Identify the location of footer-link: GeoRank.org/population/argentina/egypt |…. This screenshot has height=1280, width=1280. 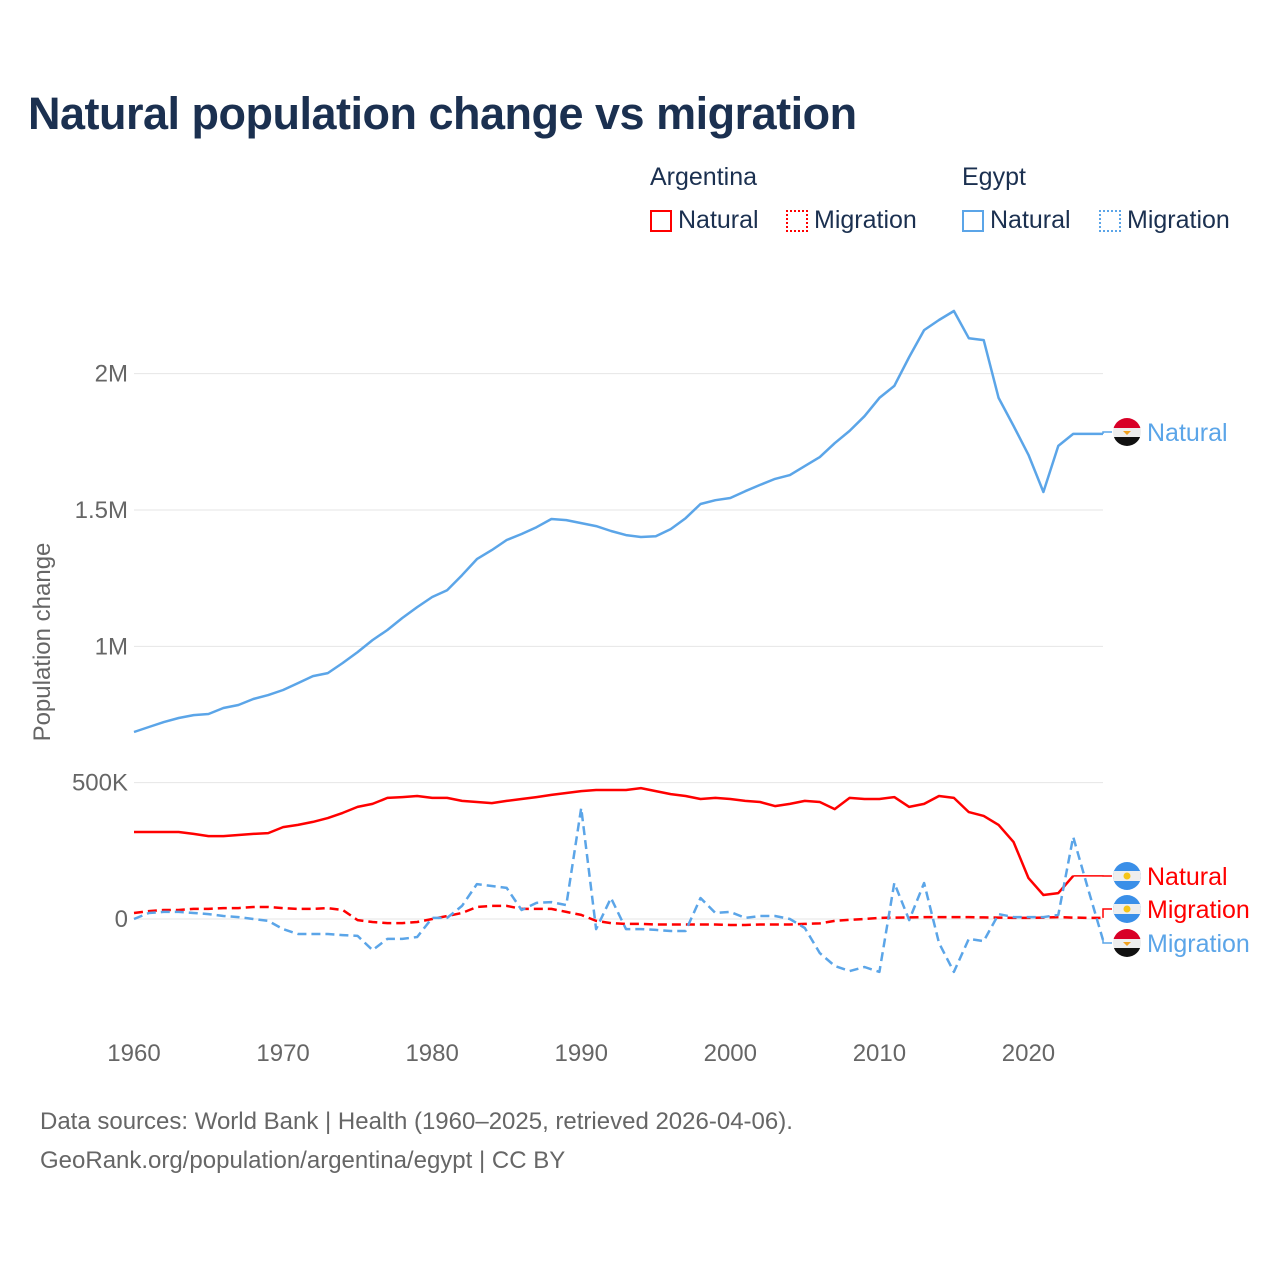
(303, 1160).